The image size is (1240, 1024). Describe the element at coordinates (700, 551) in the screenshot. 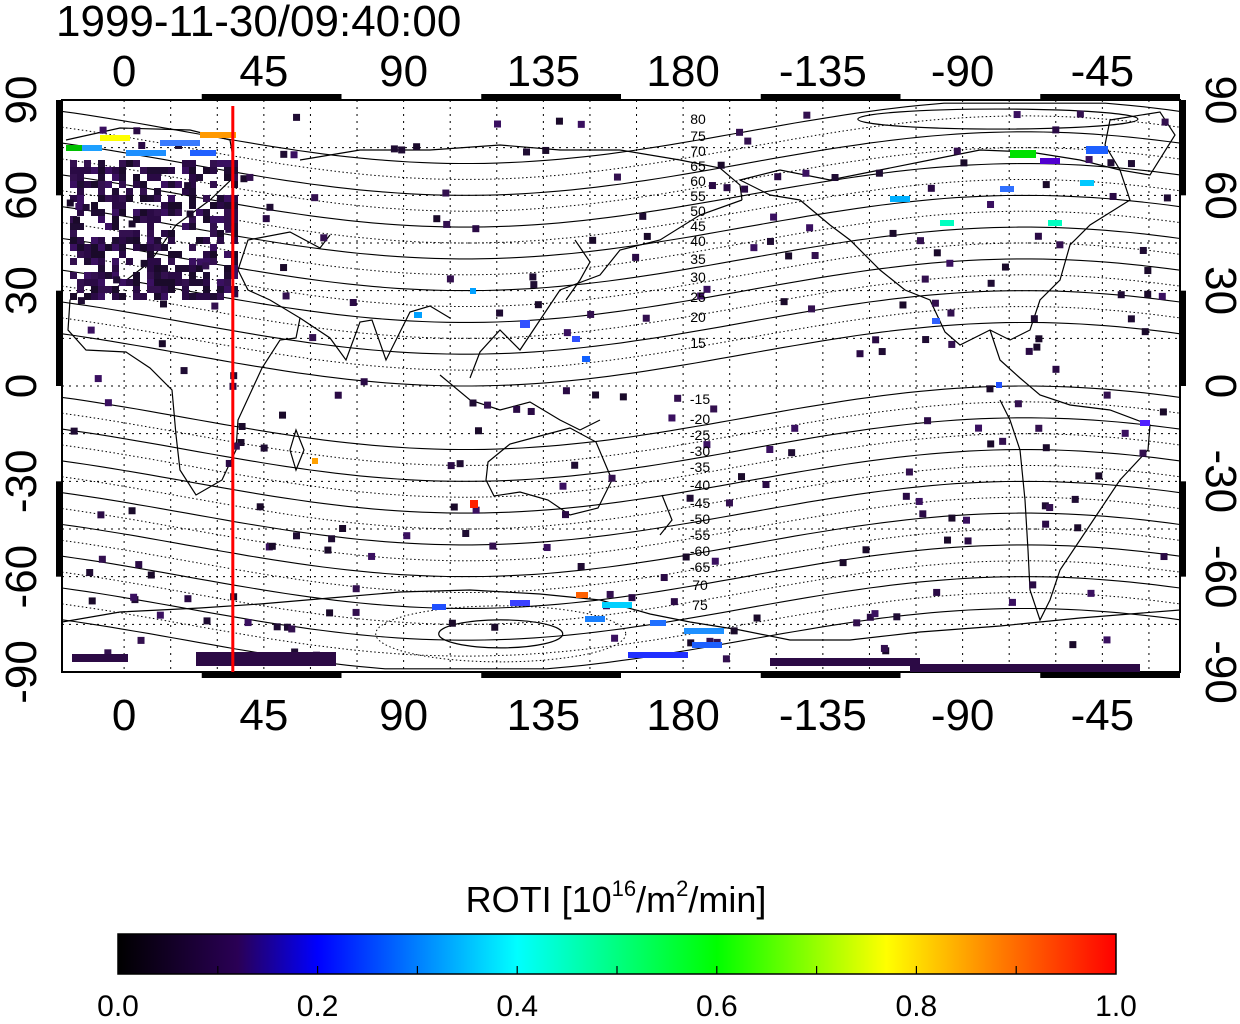

I see `contour-label: -60` at that location.